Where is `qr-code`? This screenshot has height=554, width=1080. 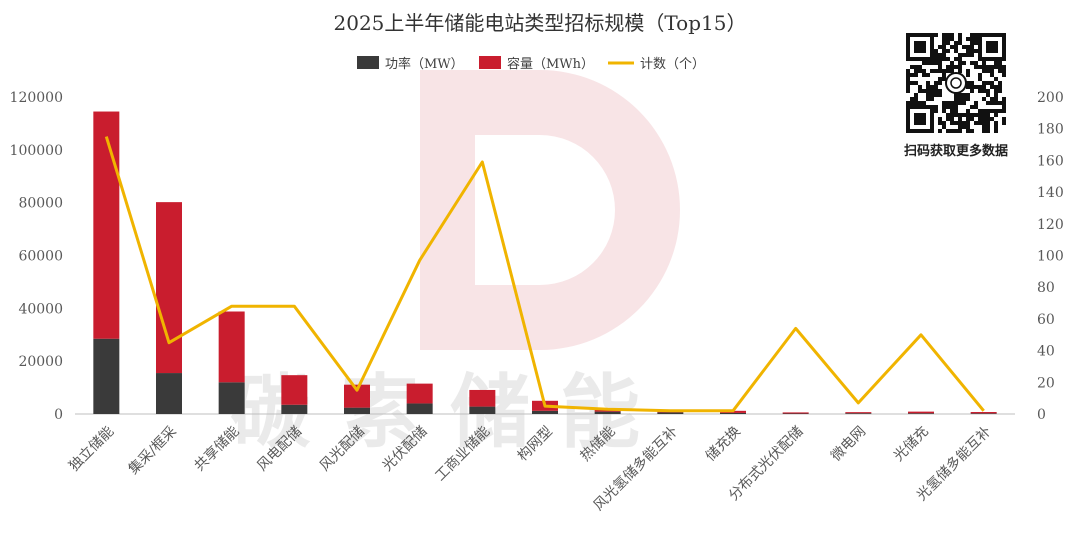 qr-code is located at coordinates (956, 83).